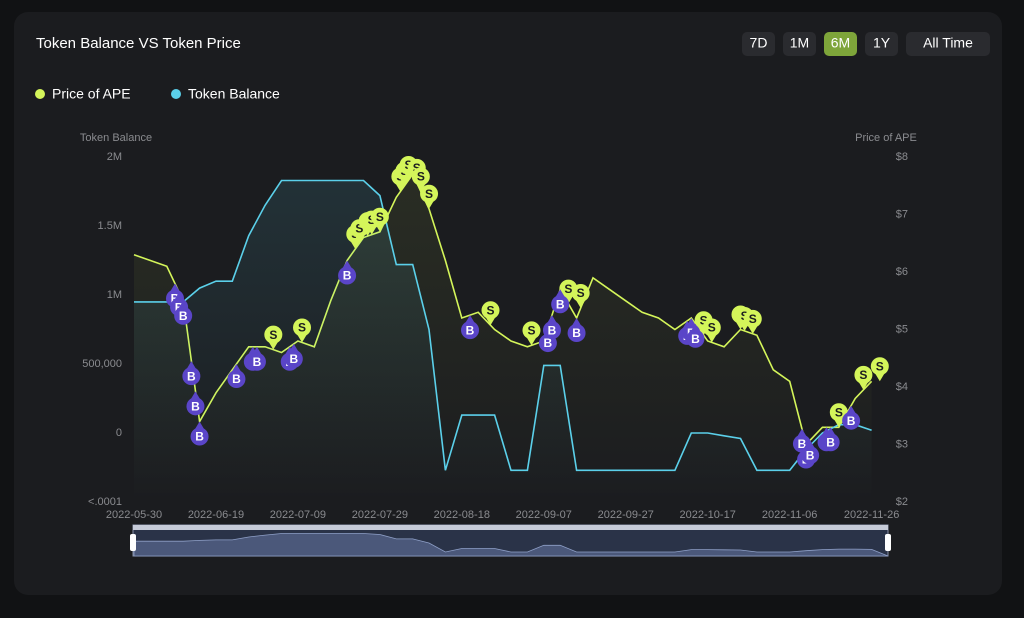 This screenshot has width=1024, height=618. I want to click on y2-tick-label: $4, so click(902, 387).